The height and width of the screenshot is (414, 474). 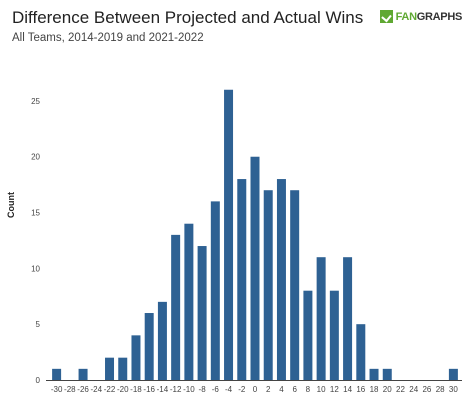 What do you see at coordinates (35, 268) in the screenshot?
I see `y-tick-label: 10` at bounding box center [35, 268].